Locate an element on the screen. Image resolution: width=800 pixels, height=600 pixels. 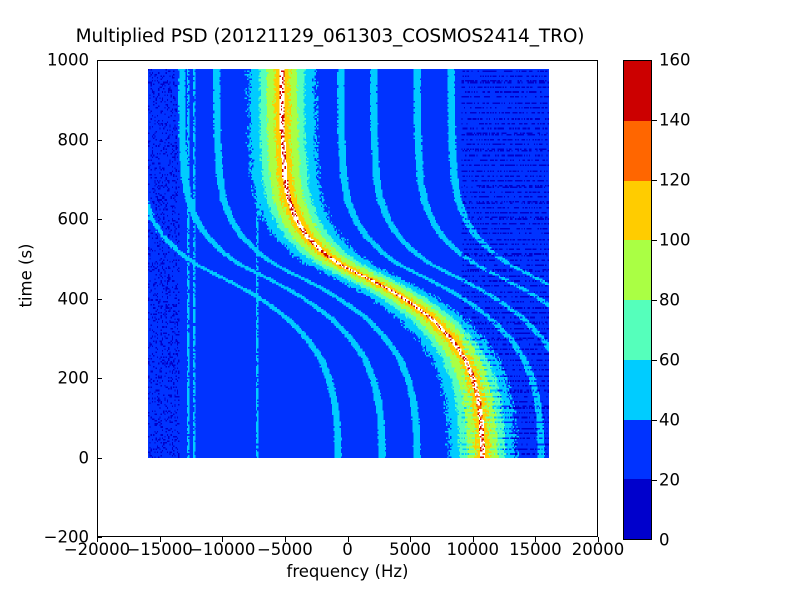
x-tick-label: 20000 is located at coordinates (598, 549).